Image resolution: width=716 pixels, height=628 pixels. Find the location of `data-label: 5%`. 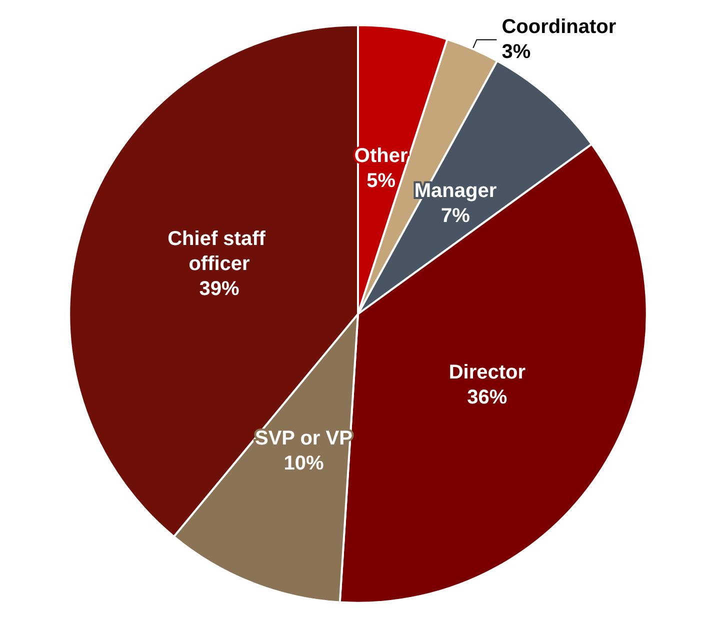

data-label: 5% is located at coordinates (381, 181).